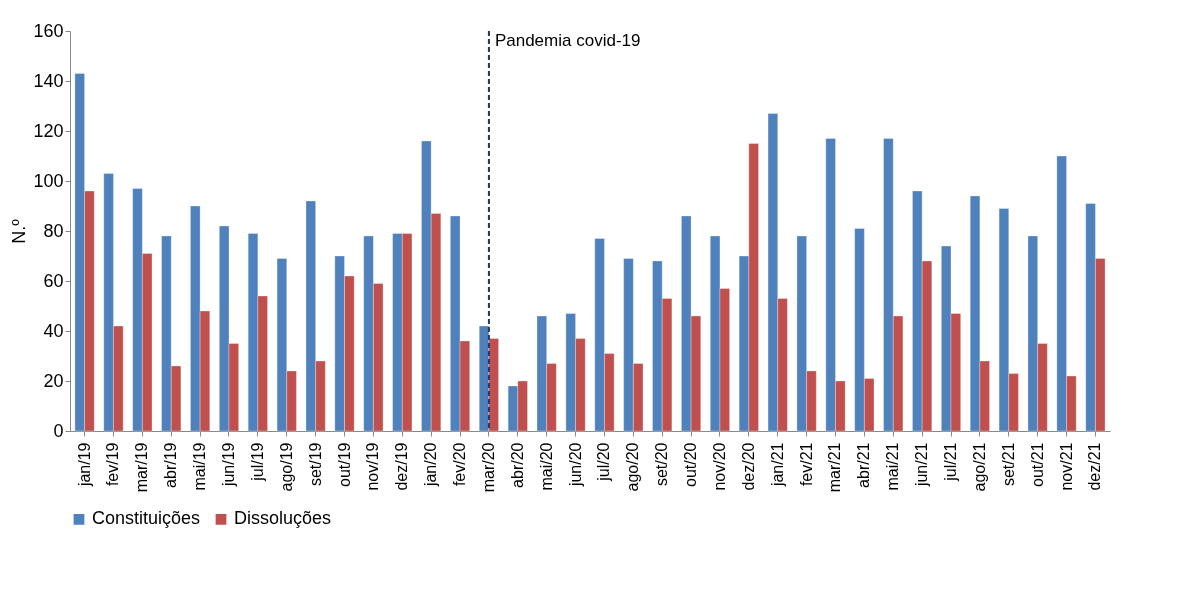 The height and width of the screenshot is (589, 1186). I want to click on x-tick-label: jan/21, so click(777, 465).